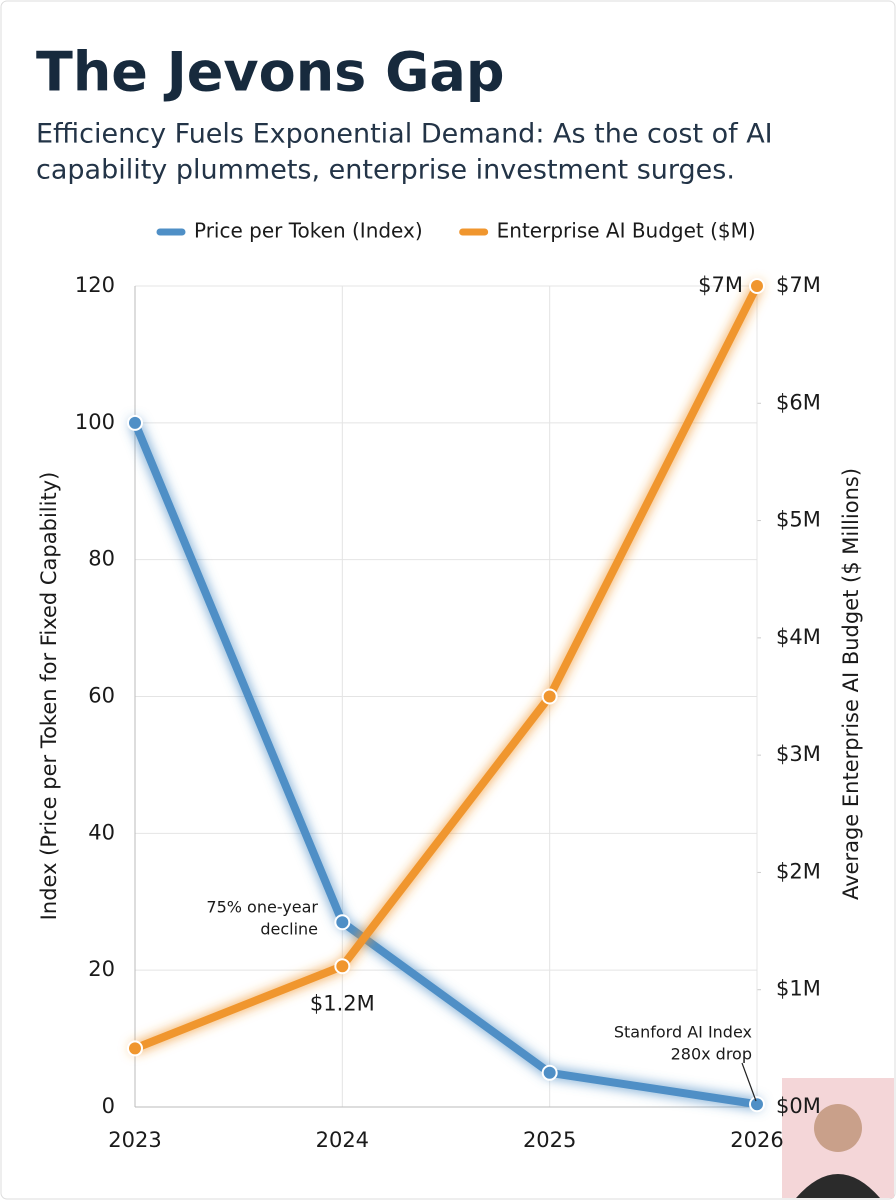  I want to click on value-label: $7M, so click(720, 285).